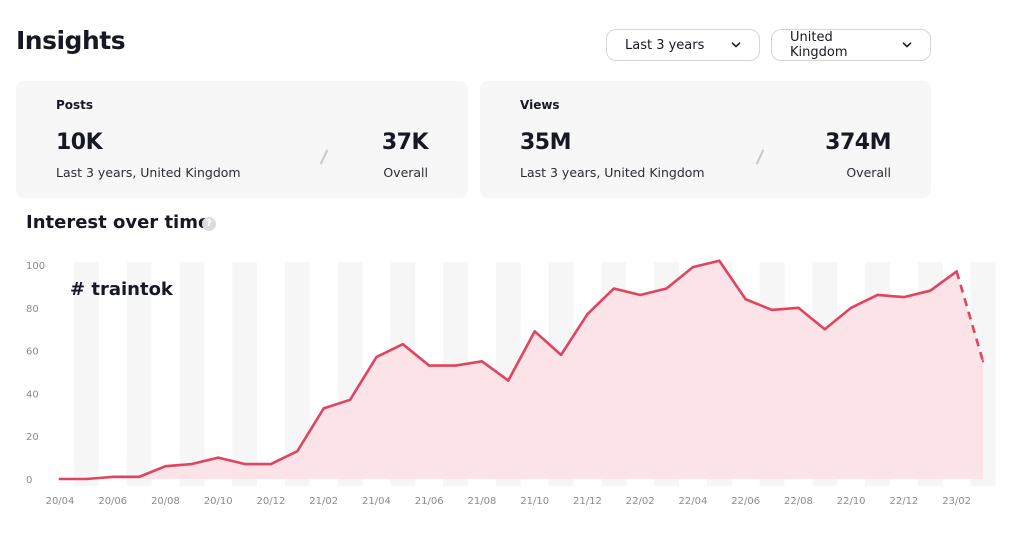 The image size is (1024, 541). Describe the element at coordinates (665, 45) in the screenshot. I see `period-select-label: Last 3 years` at that location.